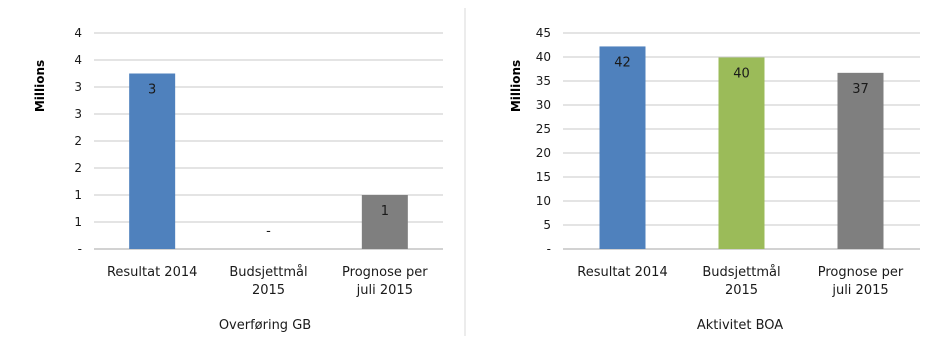  What do you see at coordinates (268, 231) in the screenshot?
I see `data-label: -` at bounding box center [268, 231].